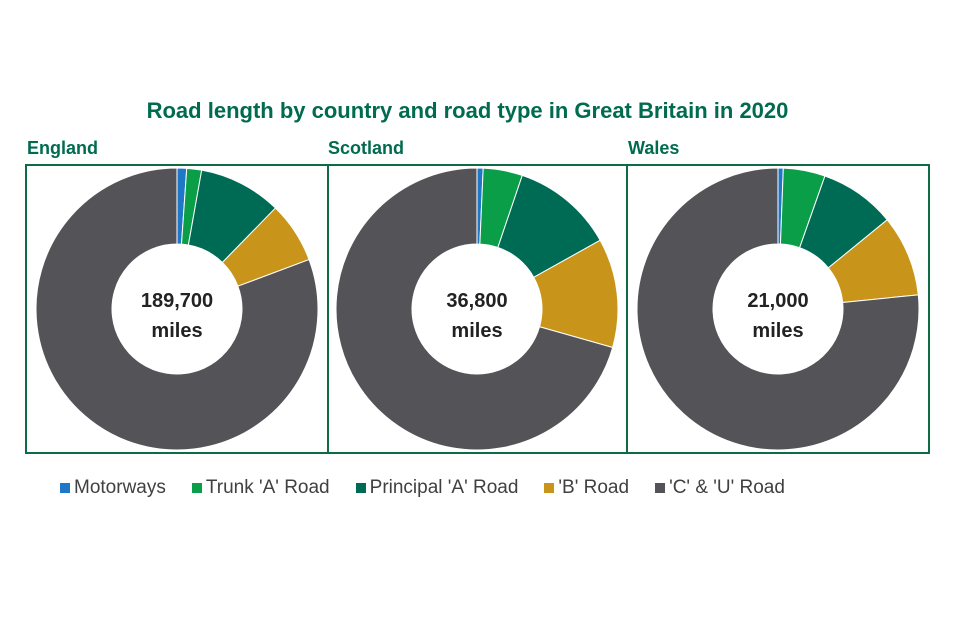  Describe the element at coordinates (727, 487) in the screenshot. I see `legend-label: 'C' & 'U' Road` at that location.